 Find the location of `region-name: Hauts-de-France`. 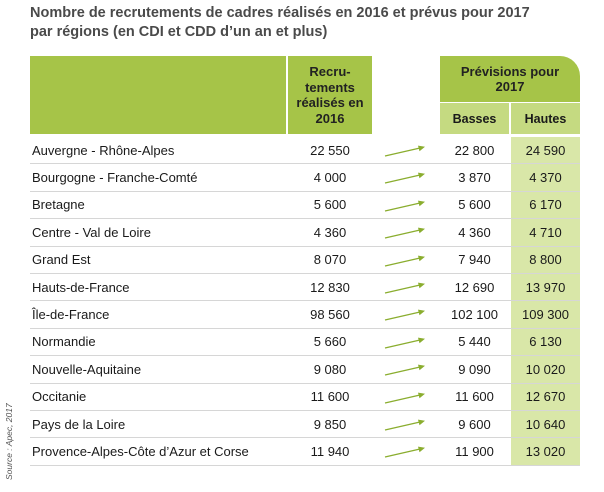

region-name: Hauts-de-France is located at coordinates (81, 287).